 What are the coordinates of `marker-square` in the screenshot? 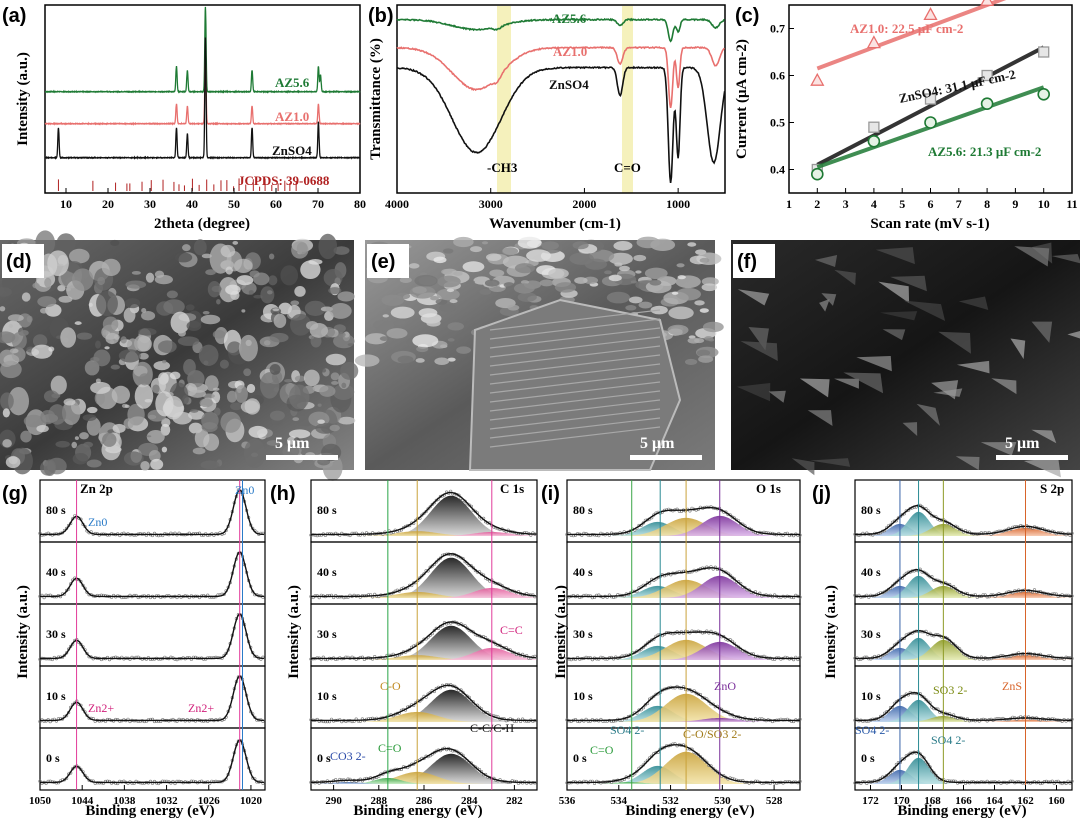 It's located at (1044, 52).